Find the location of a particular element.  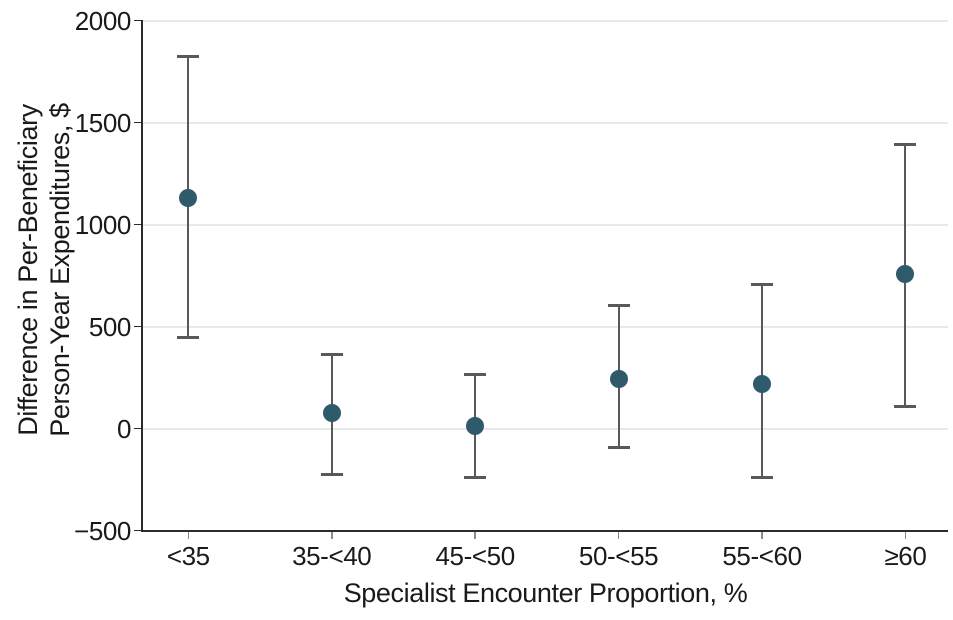

y-tick-label: −500 is located at coordinates (102, 530).